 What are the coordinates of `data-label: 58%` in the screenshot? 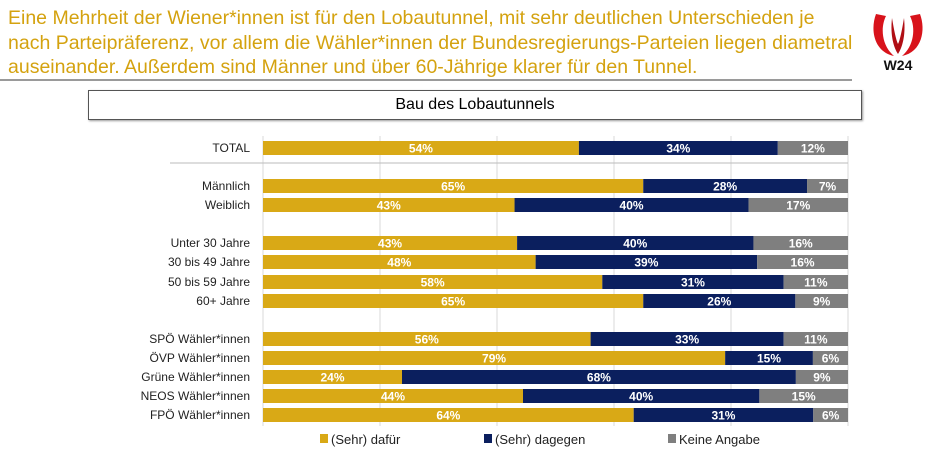 It's located at (433, 283).